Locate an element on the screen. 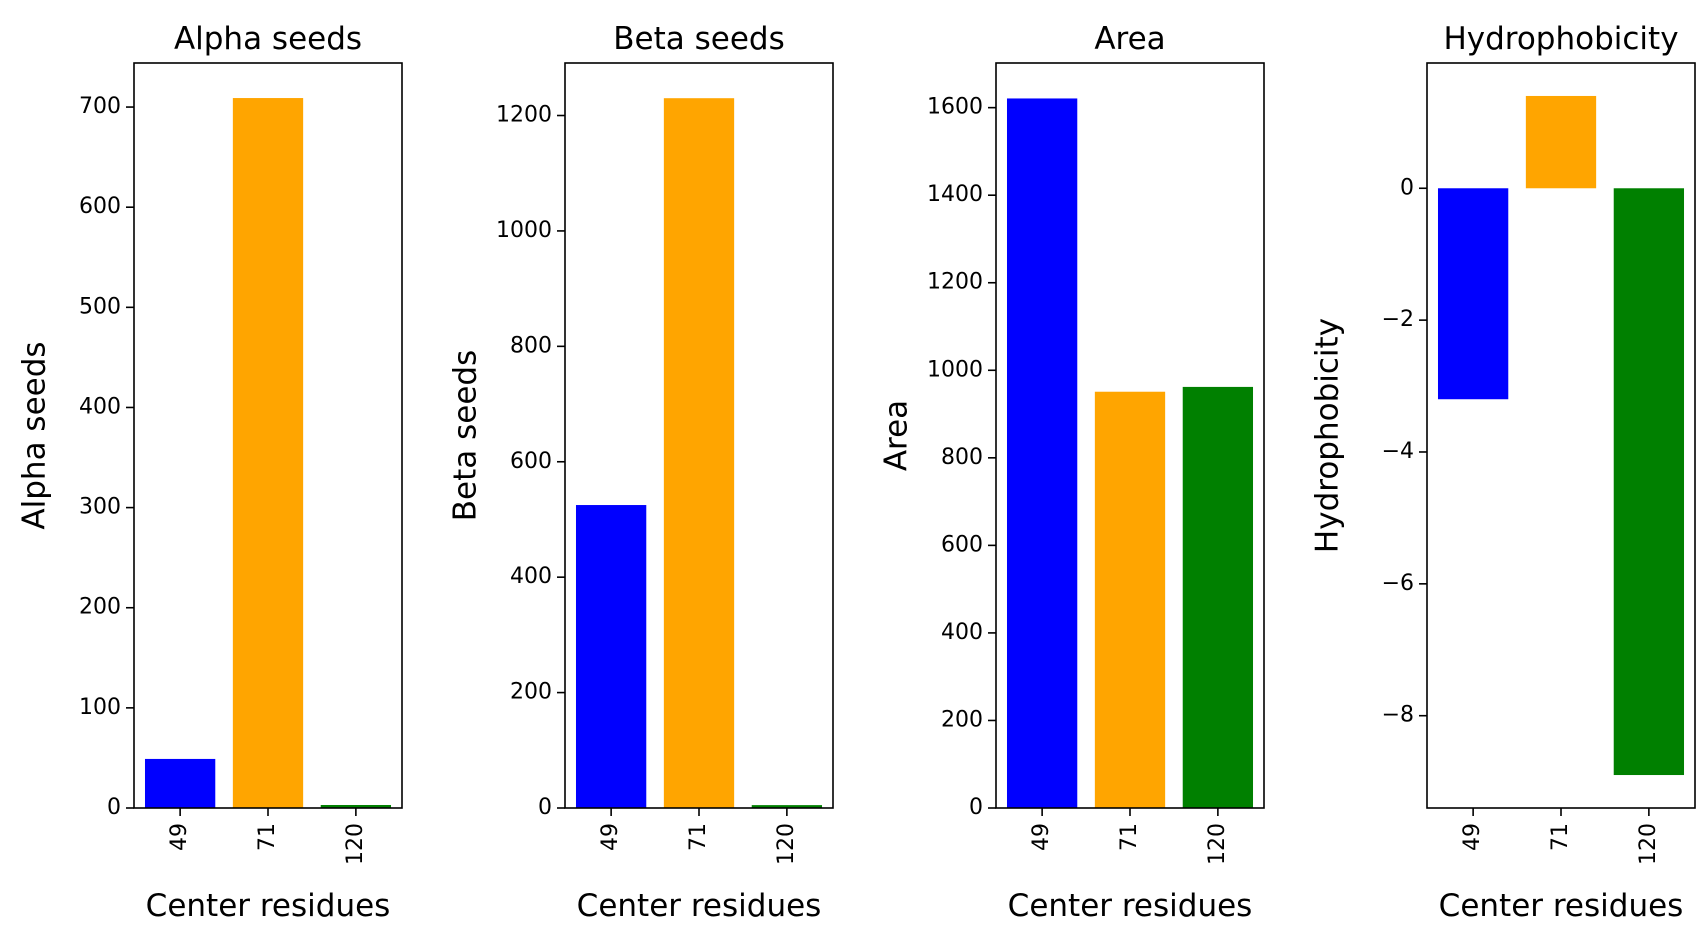  y-tick-label: 700 is located at coordinates (100, 106).